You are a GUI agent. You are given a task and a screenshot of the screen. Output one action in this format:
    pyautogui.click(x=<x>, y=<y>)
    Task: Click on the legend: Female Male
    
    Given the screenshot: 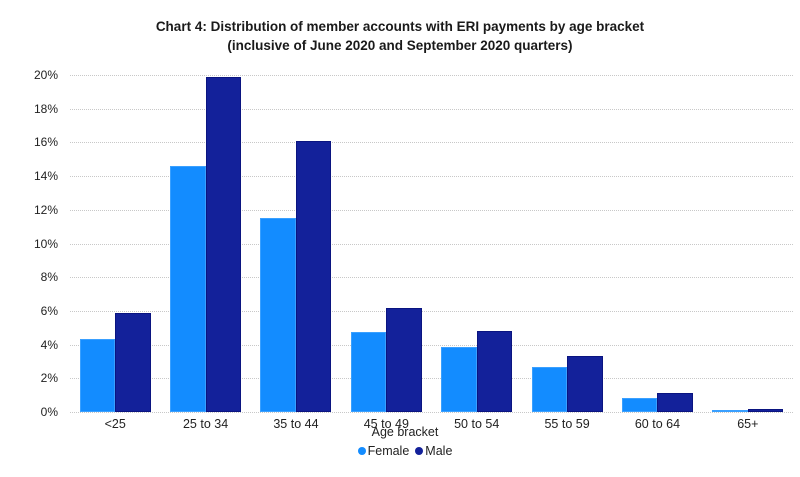 What is the action you would take?
    pyautogui.click(x=400, y=451)
    